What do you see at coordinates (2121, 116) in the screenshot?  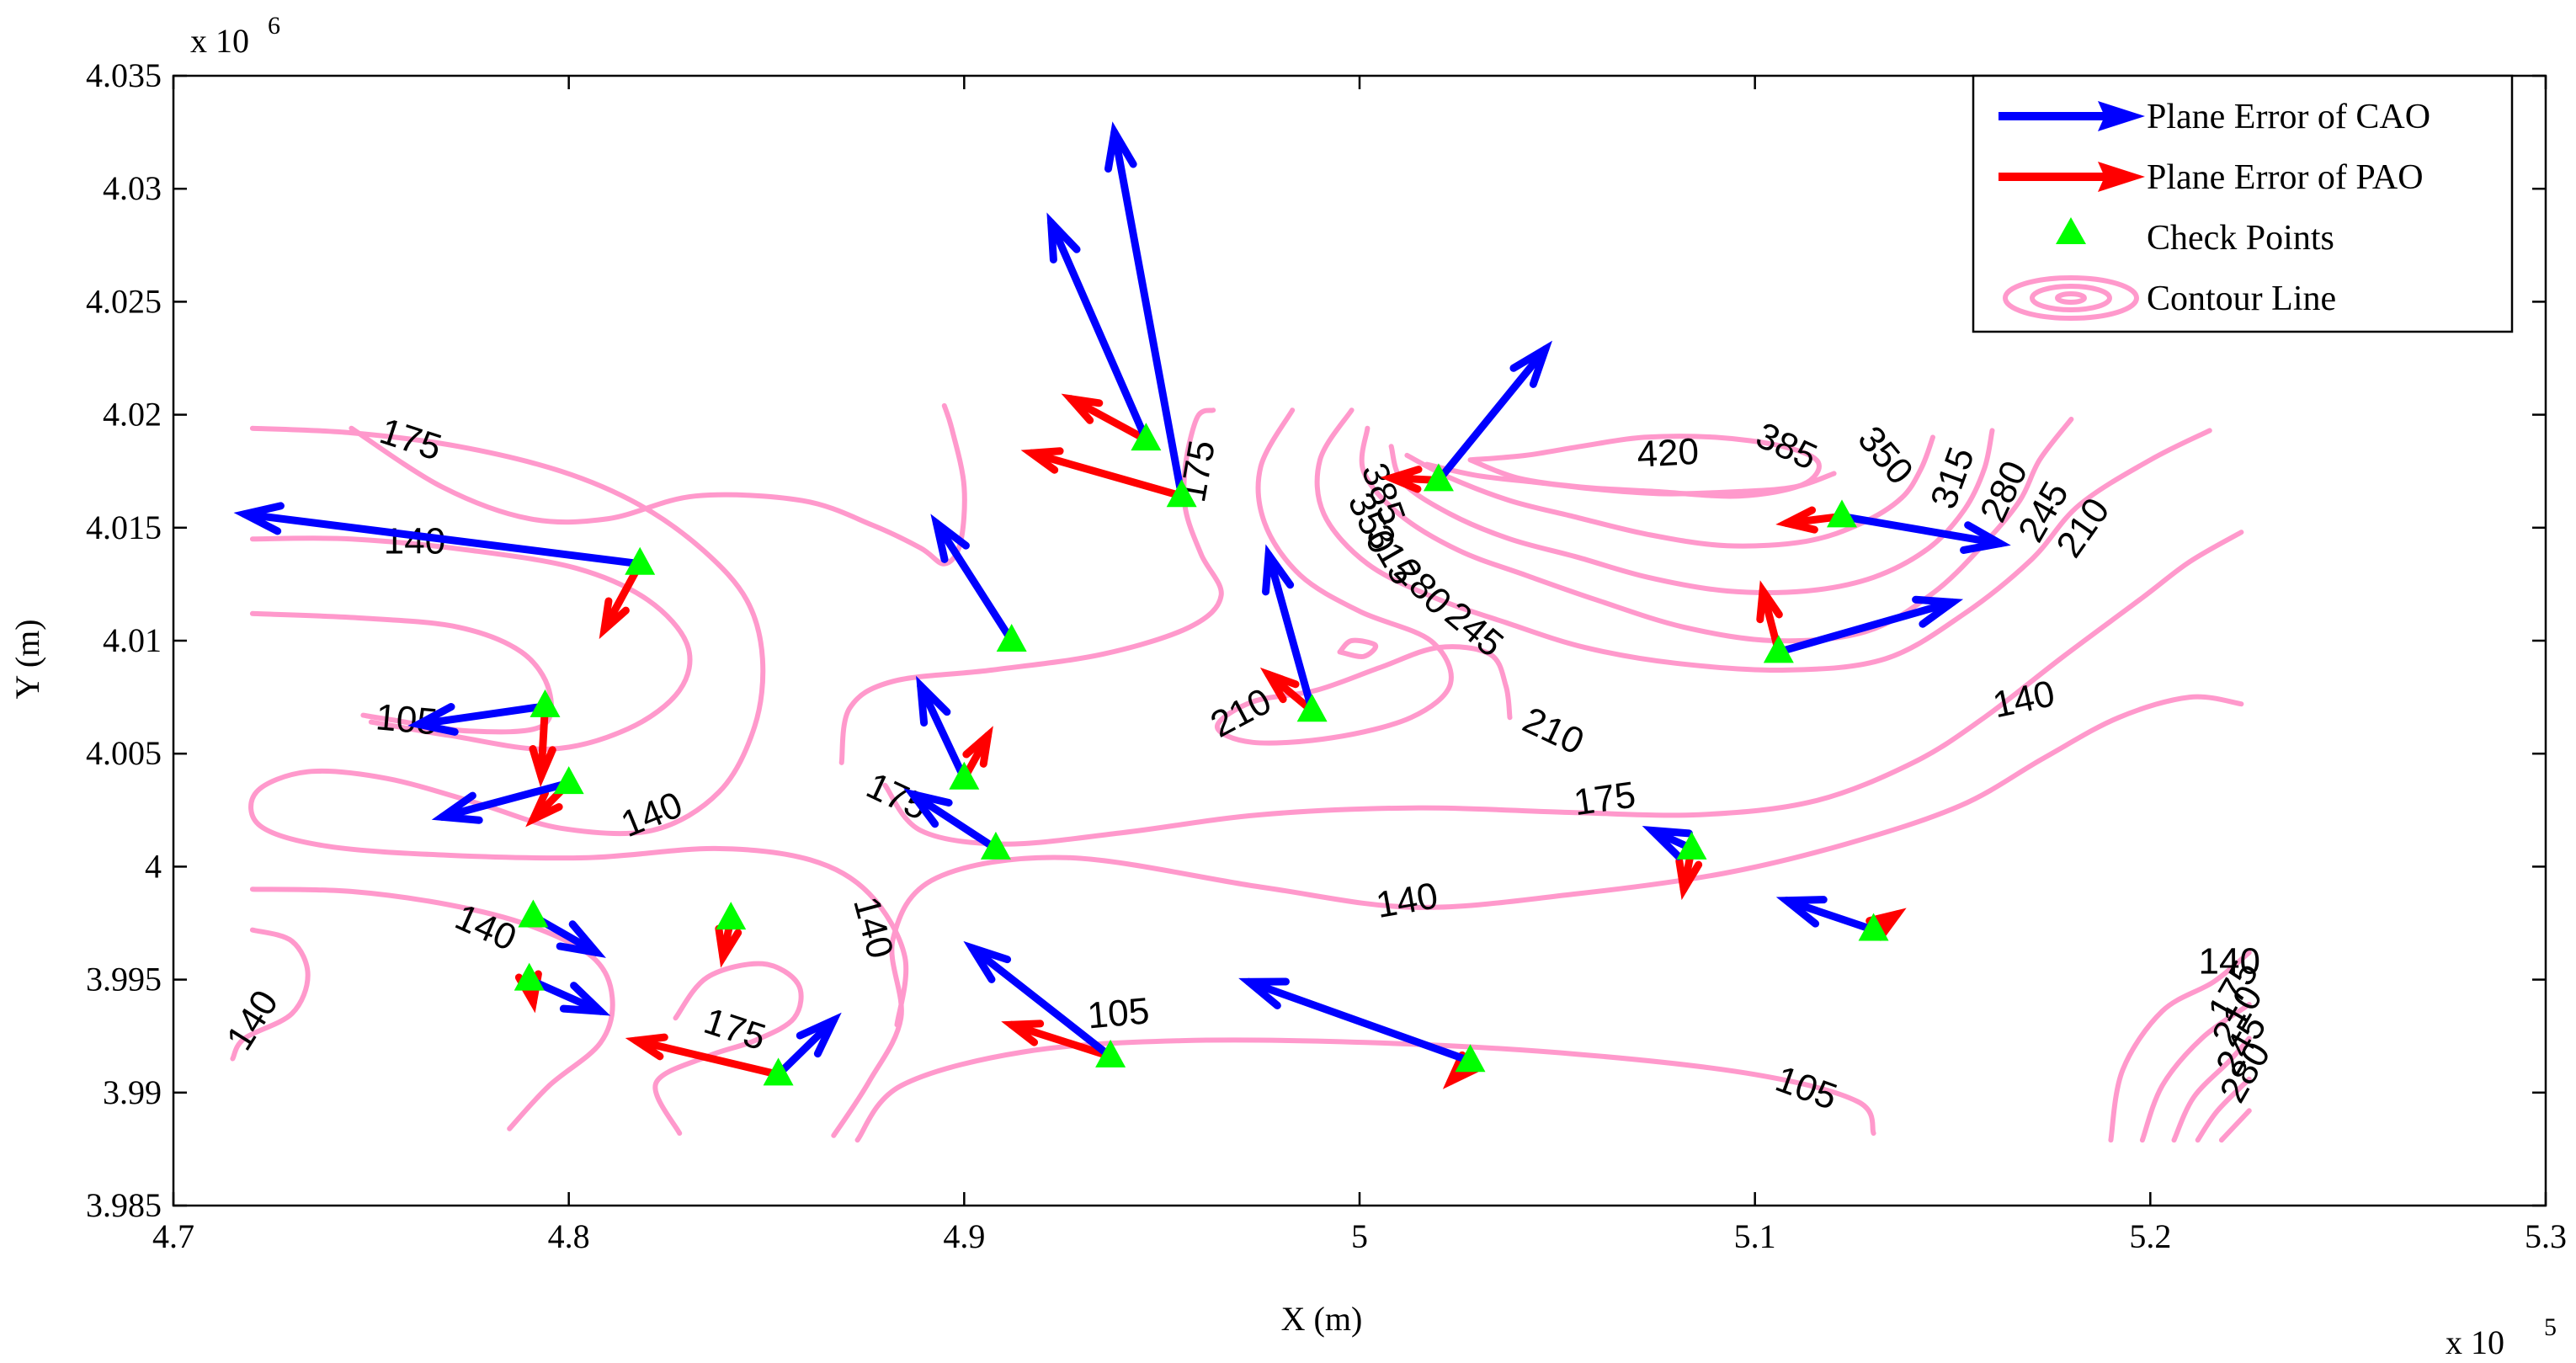 I see `legend-cao-arrowhead-icon` at bounding box center [2121, 116].